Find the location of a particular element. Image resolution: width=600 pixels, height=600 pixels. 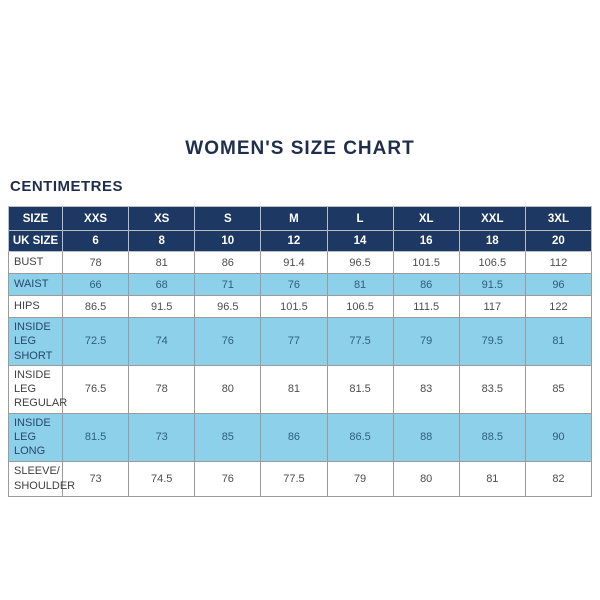

measurement-row: INSIDE LEG LONG 81.5 73 85 86 86.5 88 88.5 90 is located at coordinates (300, 437).